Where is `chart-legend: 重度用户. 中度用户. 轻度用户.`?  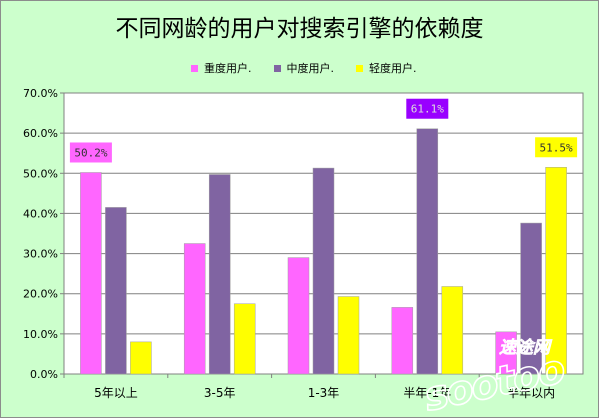
chart-legend: 重度用户. 中度用户. 轻度用户. is located at coordinates (304, 68).